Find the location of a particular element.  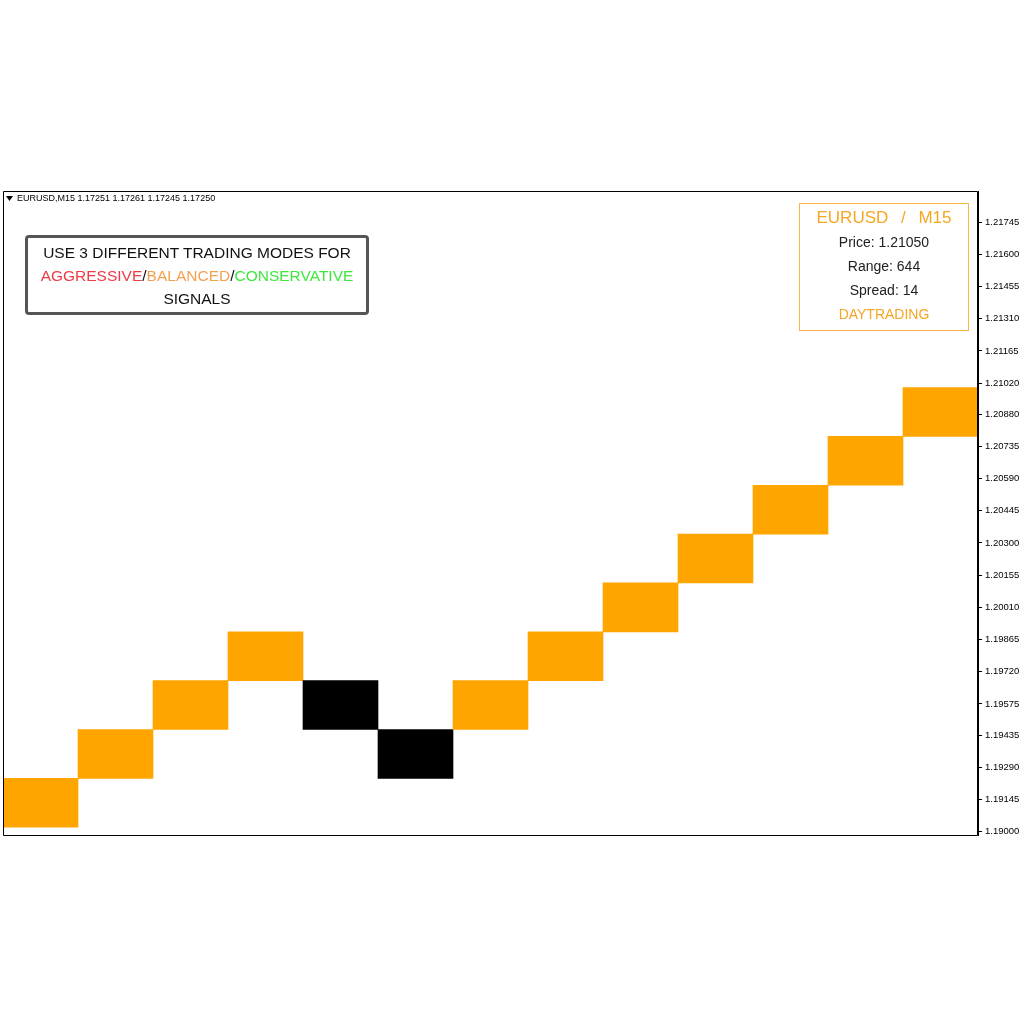

annotation: Spread: 14 is located at coordinates (884, 290).